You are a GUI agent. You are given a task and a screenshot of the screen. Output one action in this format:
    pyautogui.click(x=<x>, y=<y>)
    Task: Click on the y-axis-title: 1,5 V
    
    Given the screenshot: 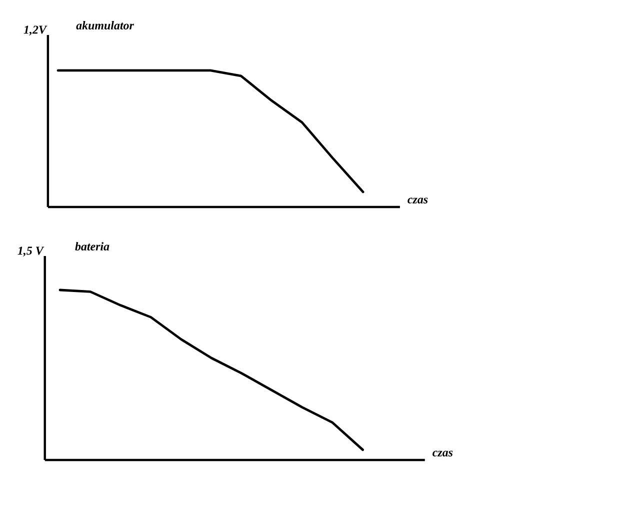 What is the action you would take?
    pyautogui.click(x=31, y=251)
    